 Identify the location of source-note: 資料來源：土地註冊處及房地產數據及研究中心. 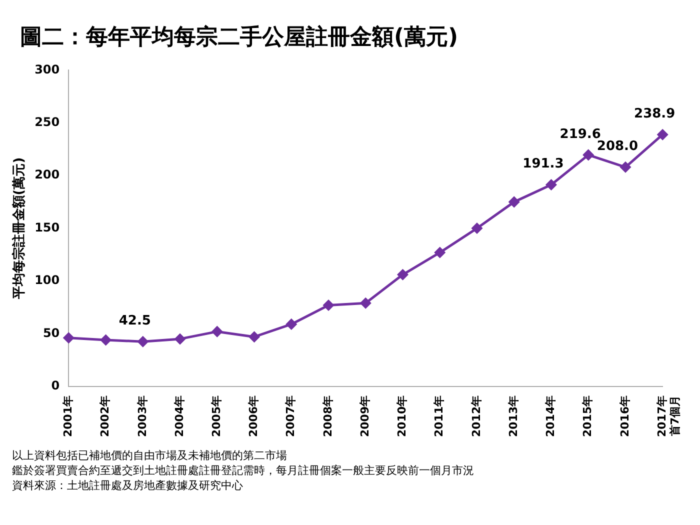
(128, 485).